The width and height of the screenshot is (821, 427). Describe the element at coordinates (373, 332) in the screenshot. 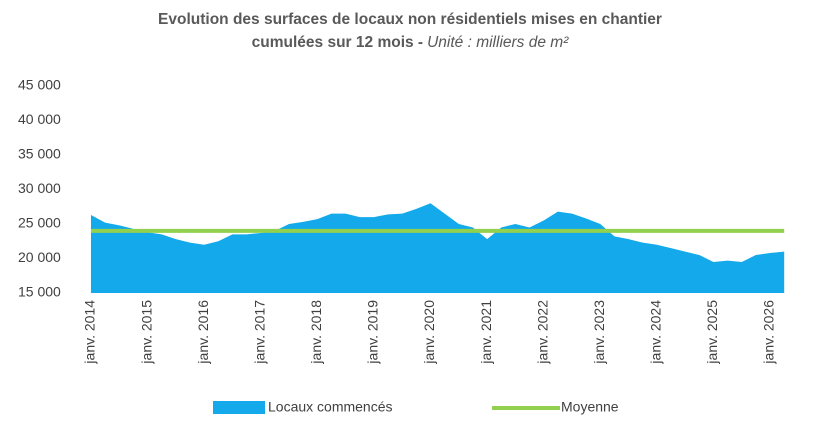

I see `x-tick-label: janv. 2019` at that location.